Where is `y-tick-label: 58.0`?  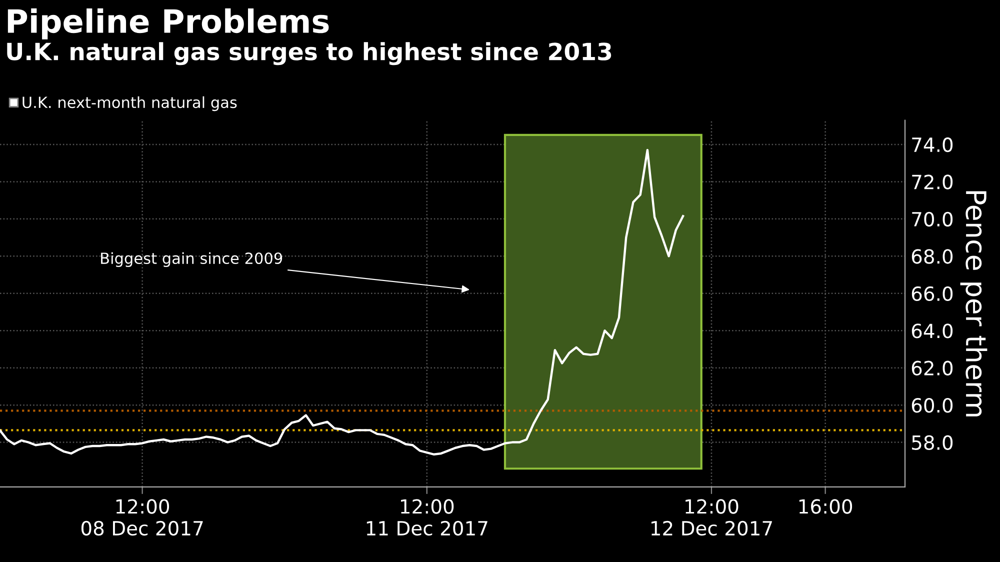
y-tick-label: 58.0 is located at coordinates (932, 442).